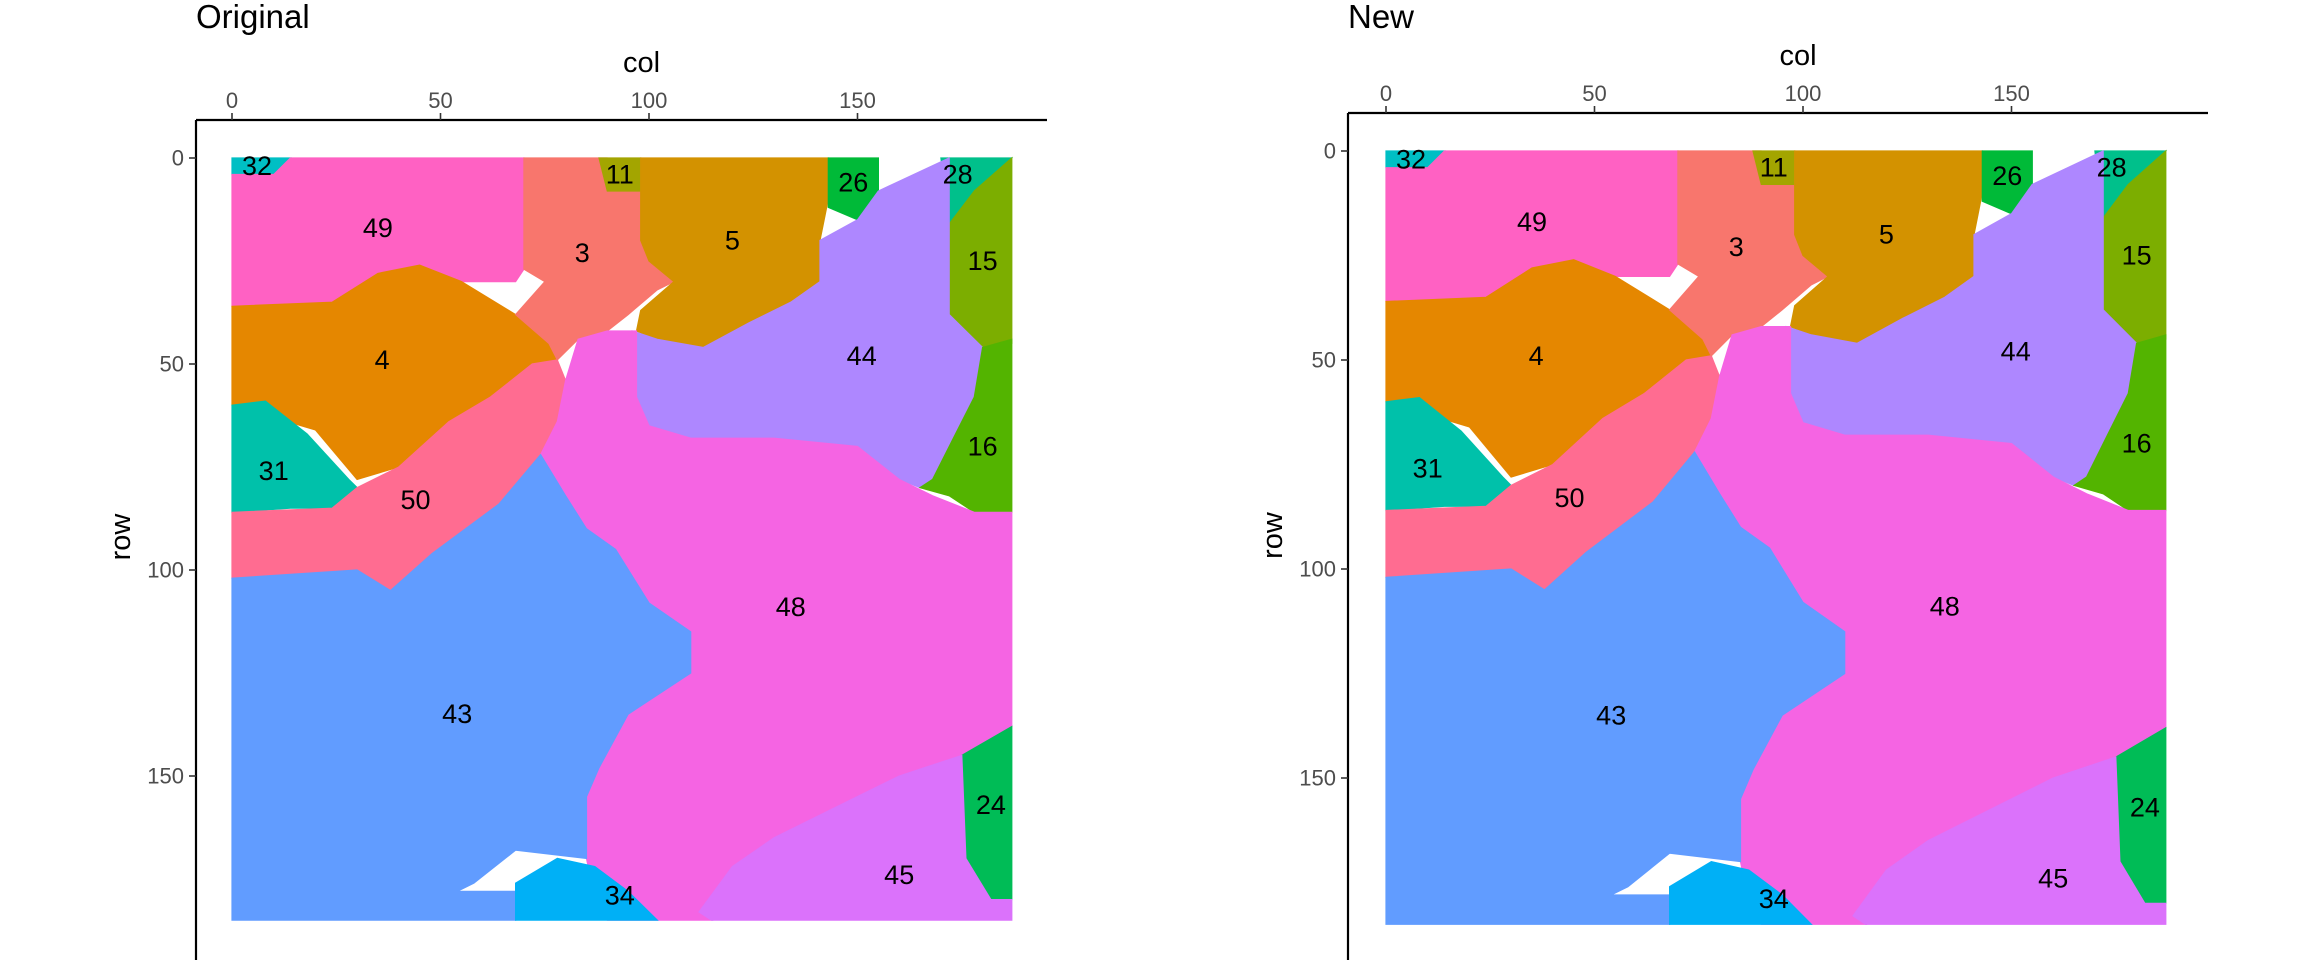 This screenshot has width=2304, height=960. Describe the element at coordinates (253, 17) in the screenshot. I see `panel-title: Original` at that location.